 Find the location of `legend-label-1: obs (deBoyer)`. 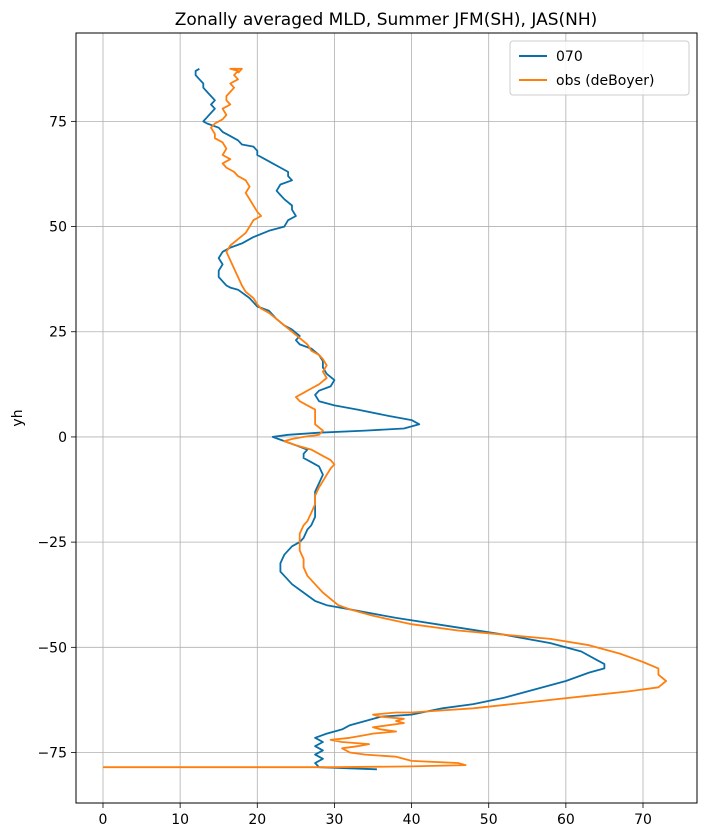

legend-label-1: obs (deBoyer) is located at coordinates (605, 81).